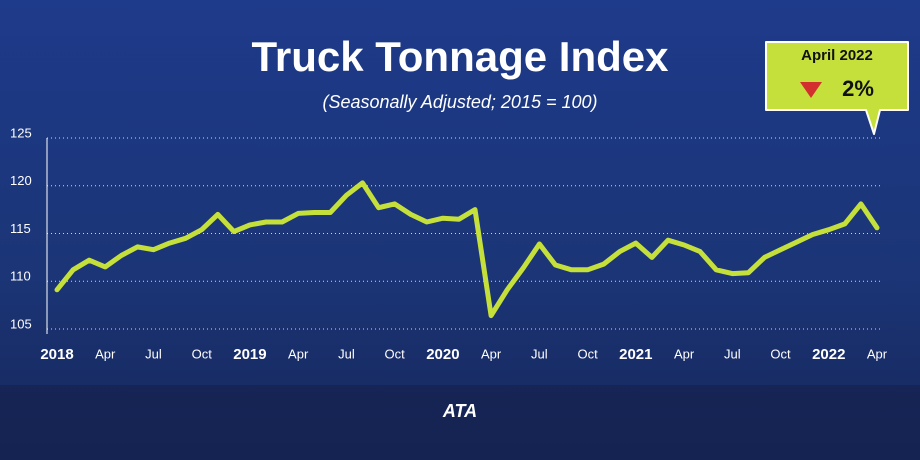  Describe the element at coordinates (858, 88) in the screenshot. I see `callout-change: 2%` at that location.